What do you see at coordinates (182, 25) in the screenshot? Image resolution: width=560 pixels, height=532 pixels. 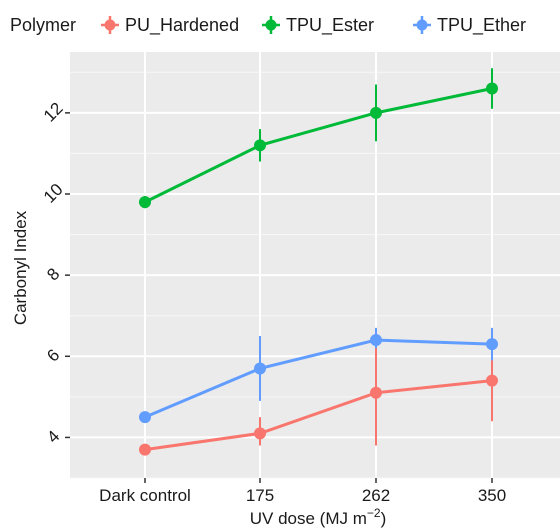 I see `legend-label: PU_Hardened` at bounding box center [182, 25].